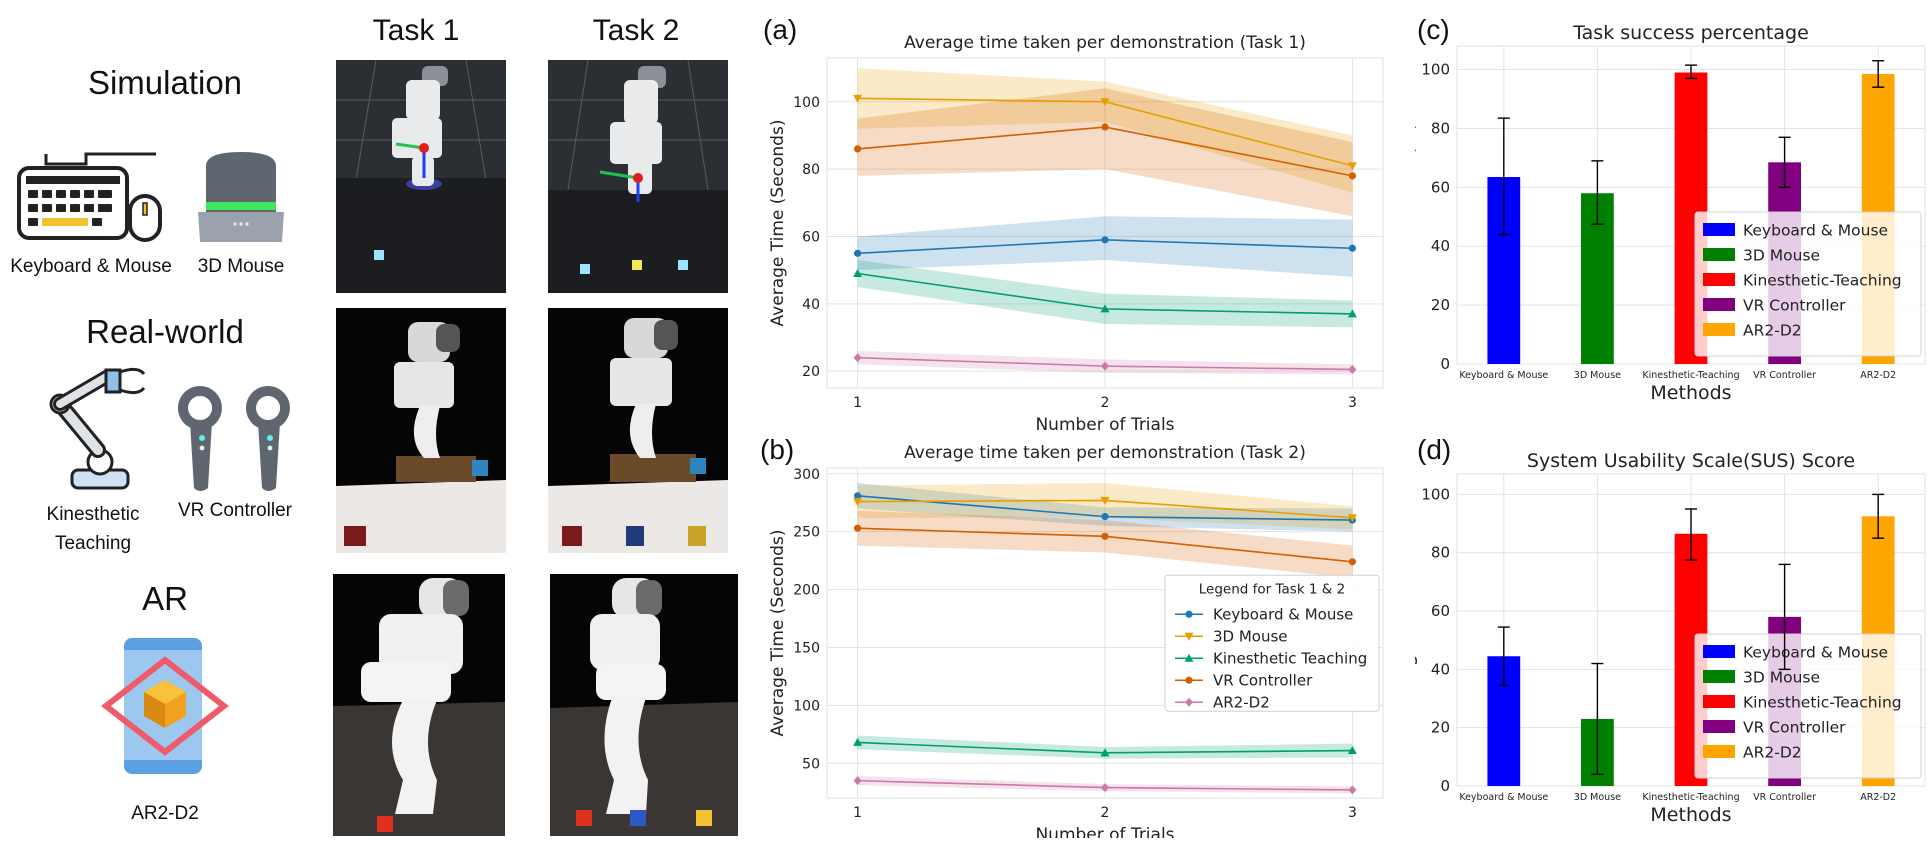  What do you see at coordinates (1784, 375) in the screenshot?
I see `success-chart-xtick-label: VR Controller` at bounding box center [1784, 375].